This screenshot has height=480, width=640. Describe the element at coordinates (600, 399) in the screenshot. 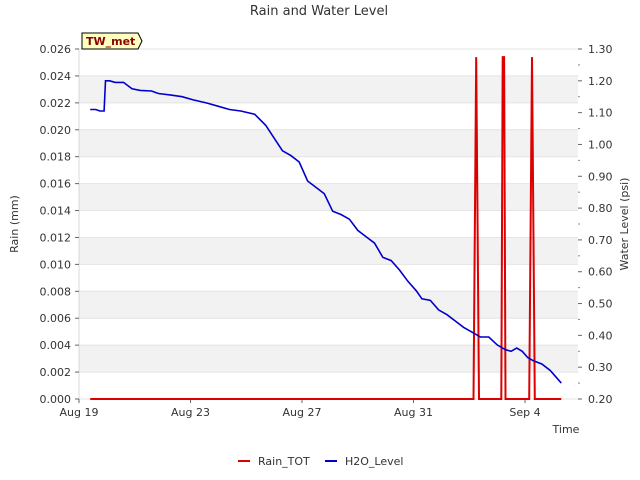

I see `y-right-tick-label: 0.20` at that location.